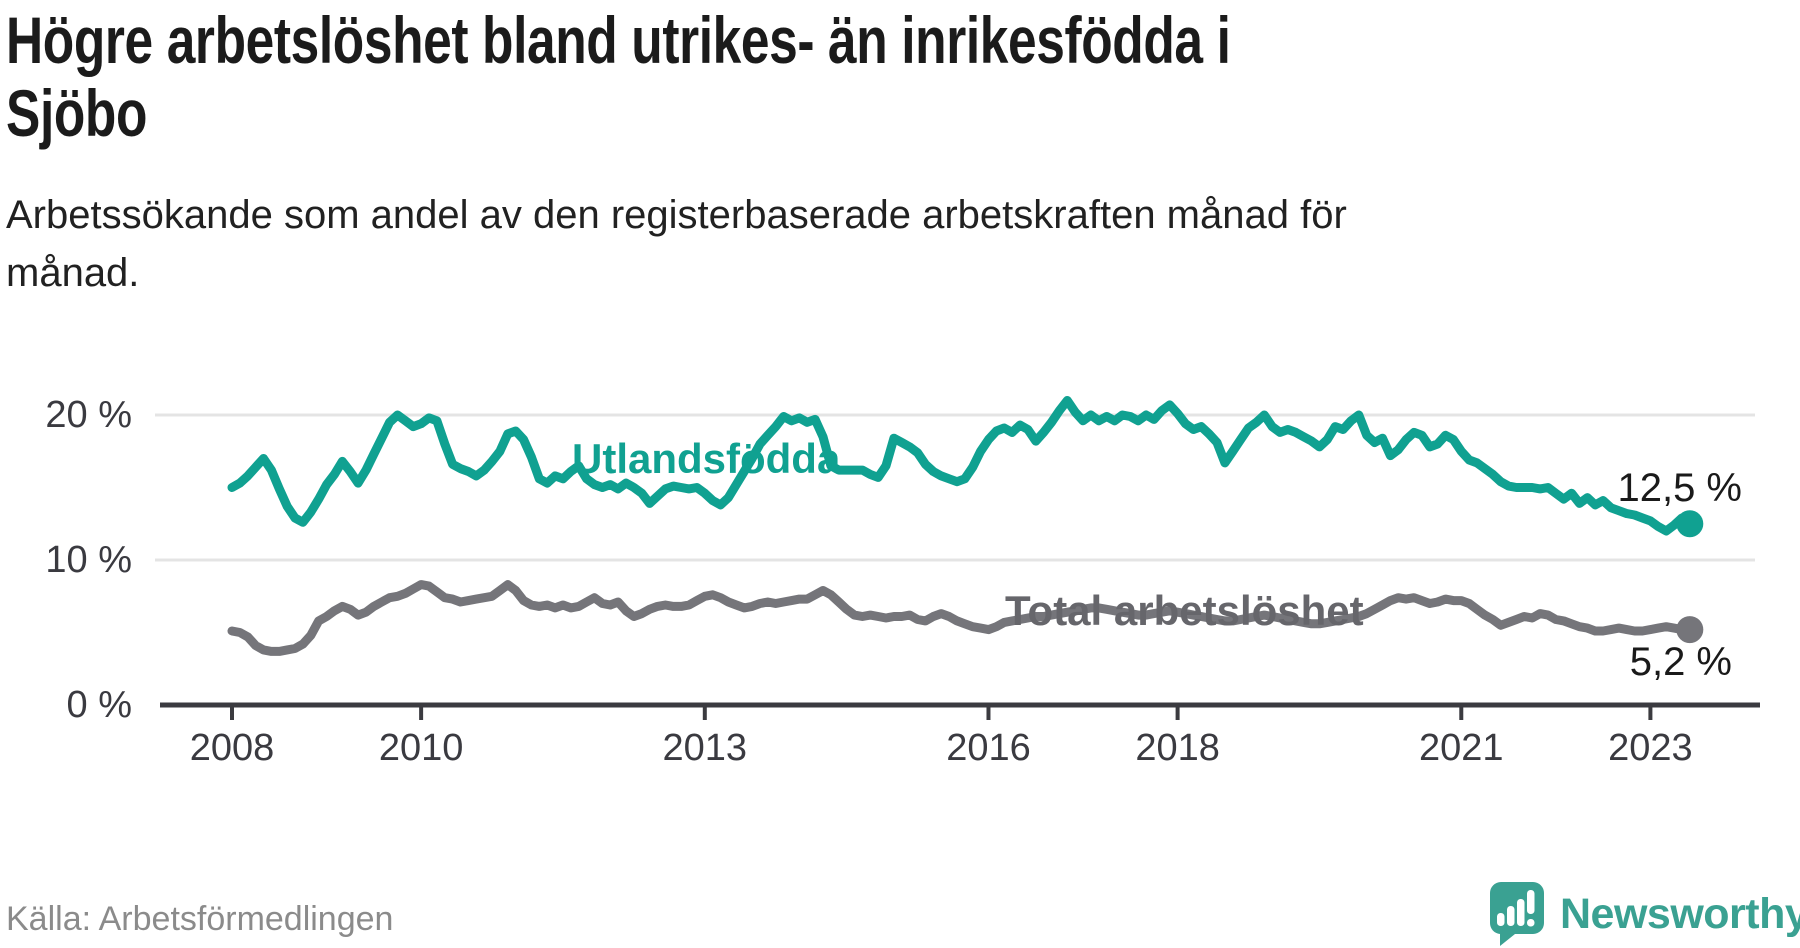 The width and height of the screenshot is (1800, 948). What do you see at coordinates (705, 748) in the screenshot?
I see `x-axis-label-2013: 2013` at bounding box center [705, 748].